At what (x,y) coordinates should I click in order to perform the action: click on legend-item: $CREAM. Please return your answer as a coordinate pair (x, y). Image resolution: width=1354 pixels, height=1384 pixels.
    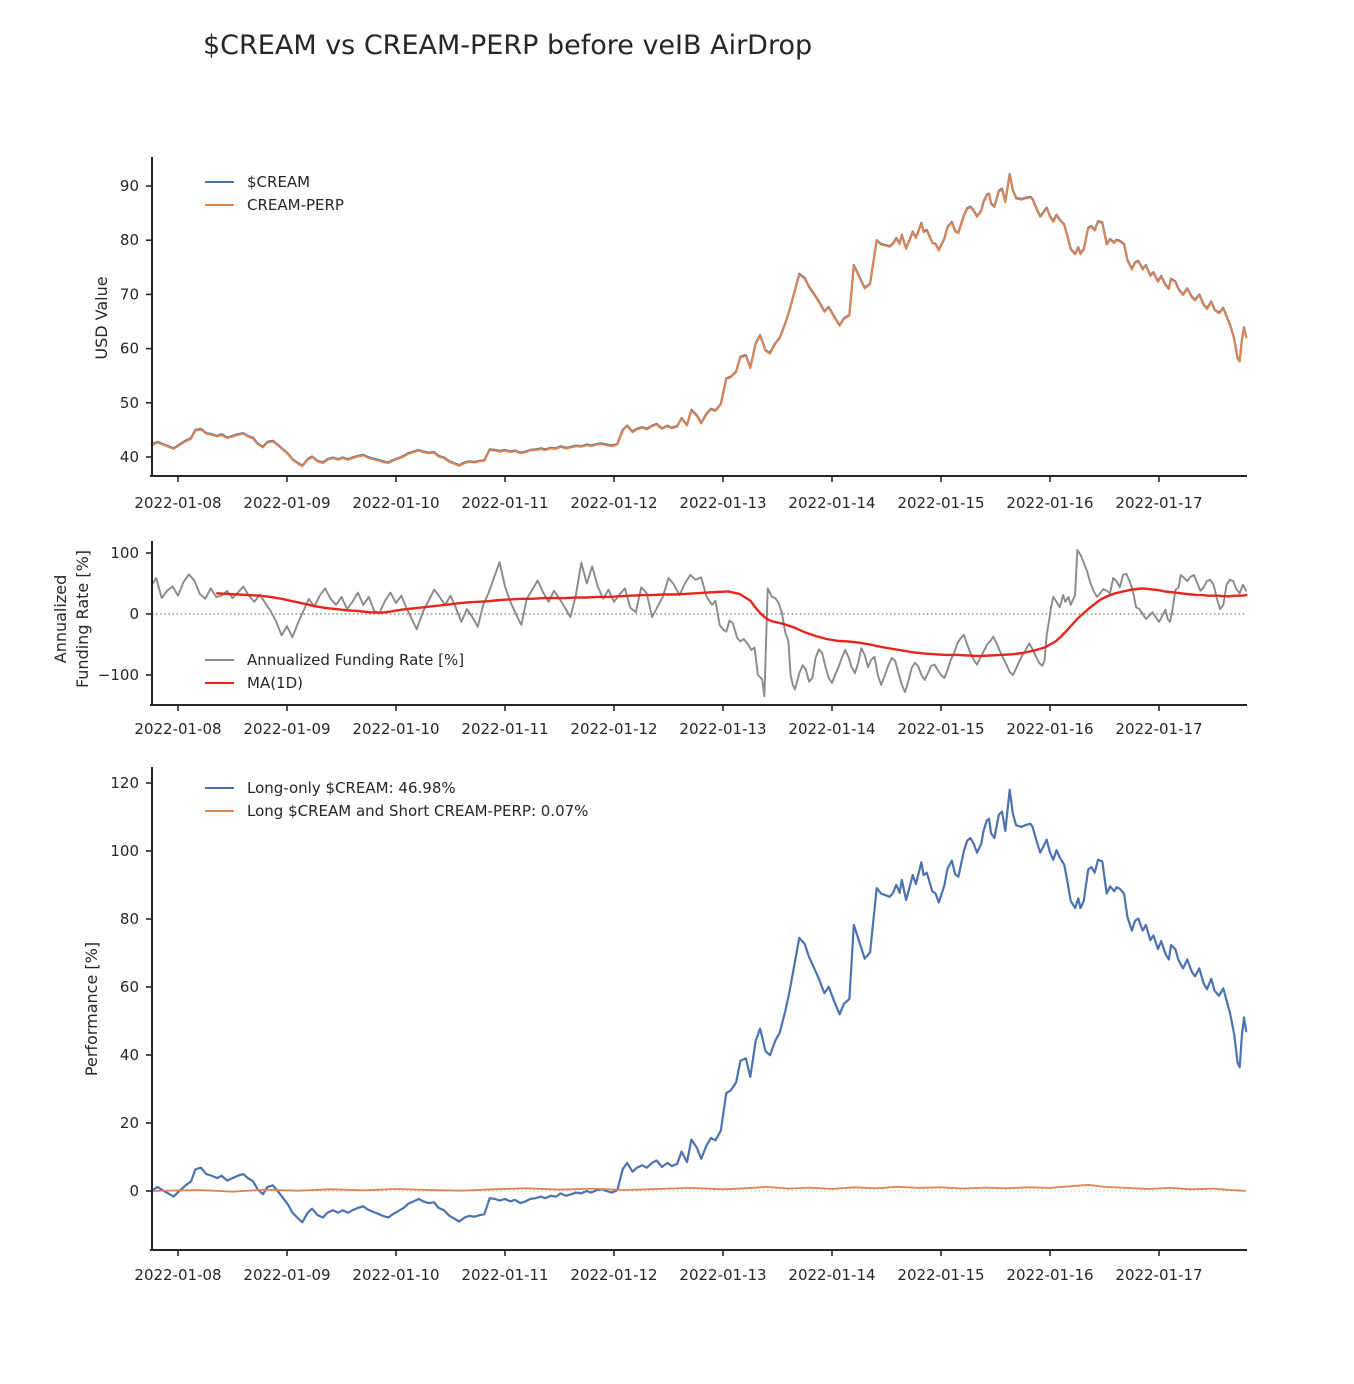
    Looking at the image, I should click on (274, 181).